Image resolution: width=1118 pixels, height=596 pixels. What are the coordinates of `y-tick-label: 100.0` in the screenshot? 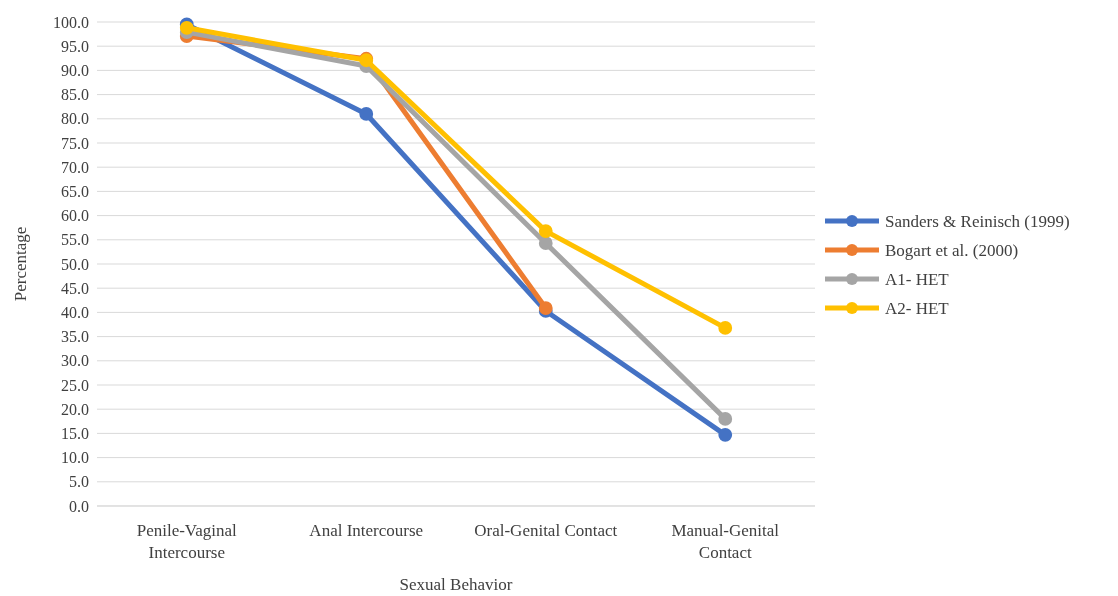 It's located at (71, 22).